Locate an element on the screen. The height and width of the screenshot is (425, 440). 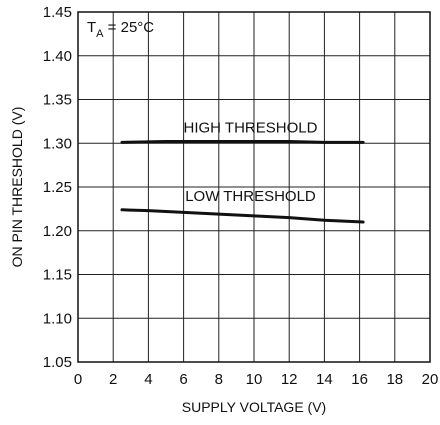
low-threshold-curve is located at coordinates (242, 216).